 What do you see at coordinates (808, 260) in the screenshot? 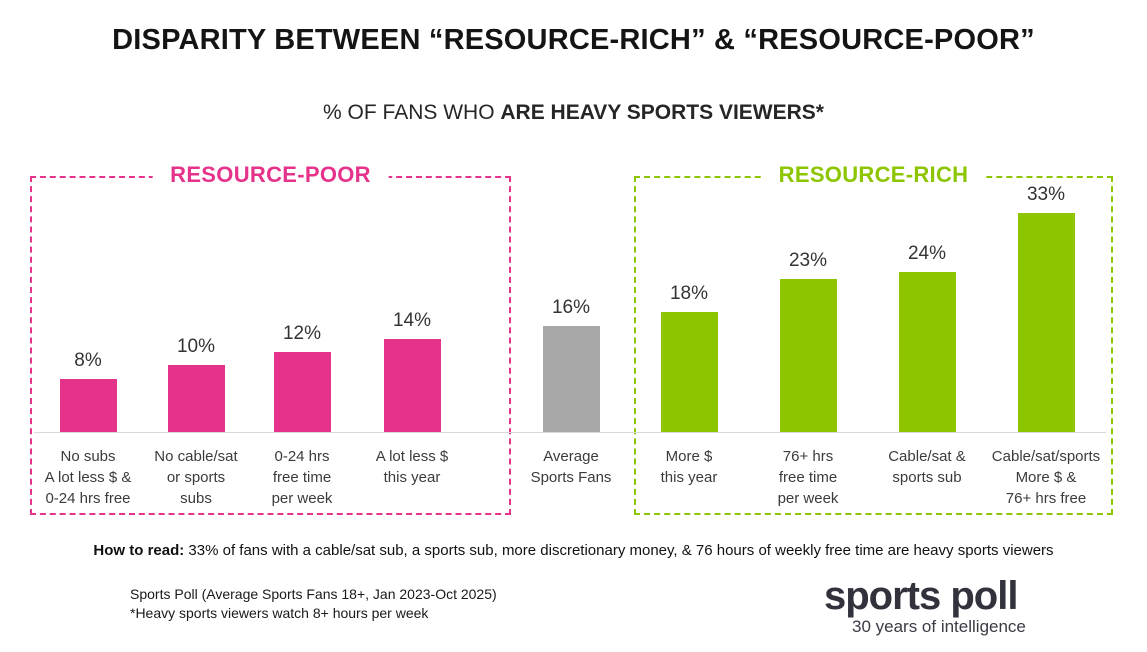
I see `bar-value-label: 23%` at bounding box center [808, 260].